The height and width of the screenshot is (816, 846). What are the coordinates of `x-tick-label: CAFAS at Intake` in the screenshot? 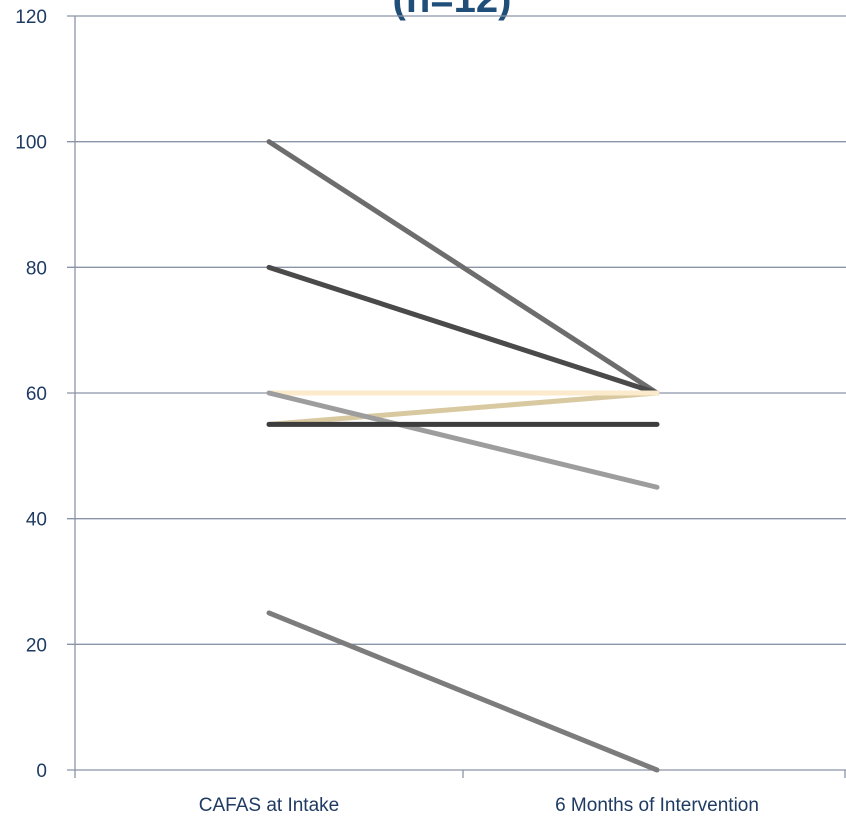 It's located at (269, 805).